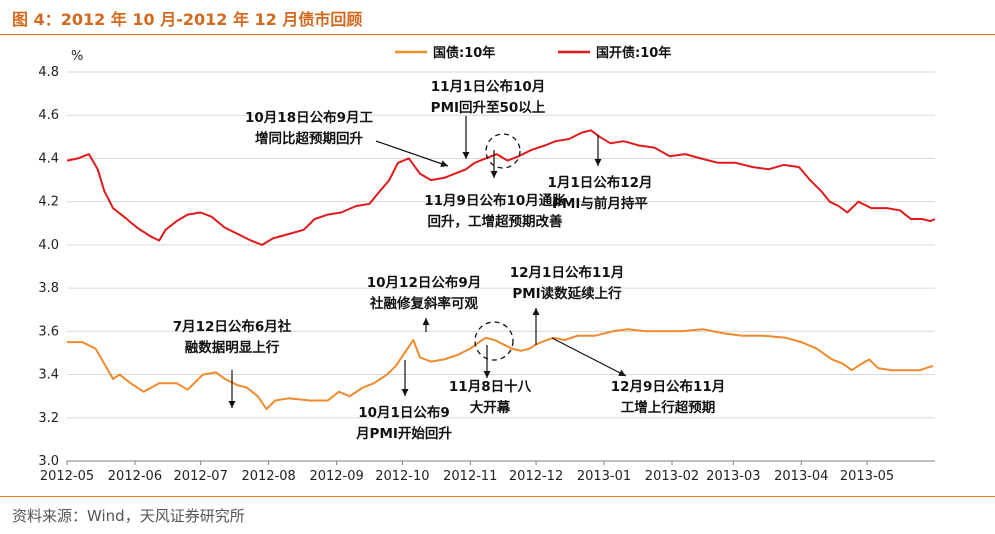  Describe the element at coordinates (495, 221) in the screenshot. I see `annotation-text: 回升，工增超预期改善` at that location.